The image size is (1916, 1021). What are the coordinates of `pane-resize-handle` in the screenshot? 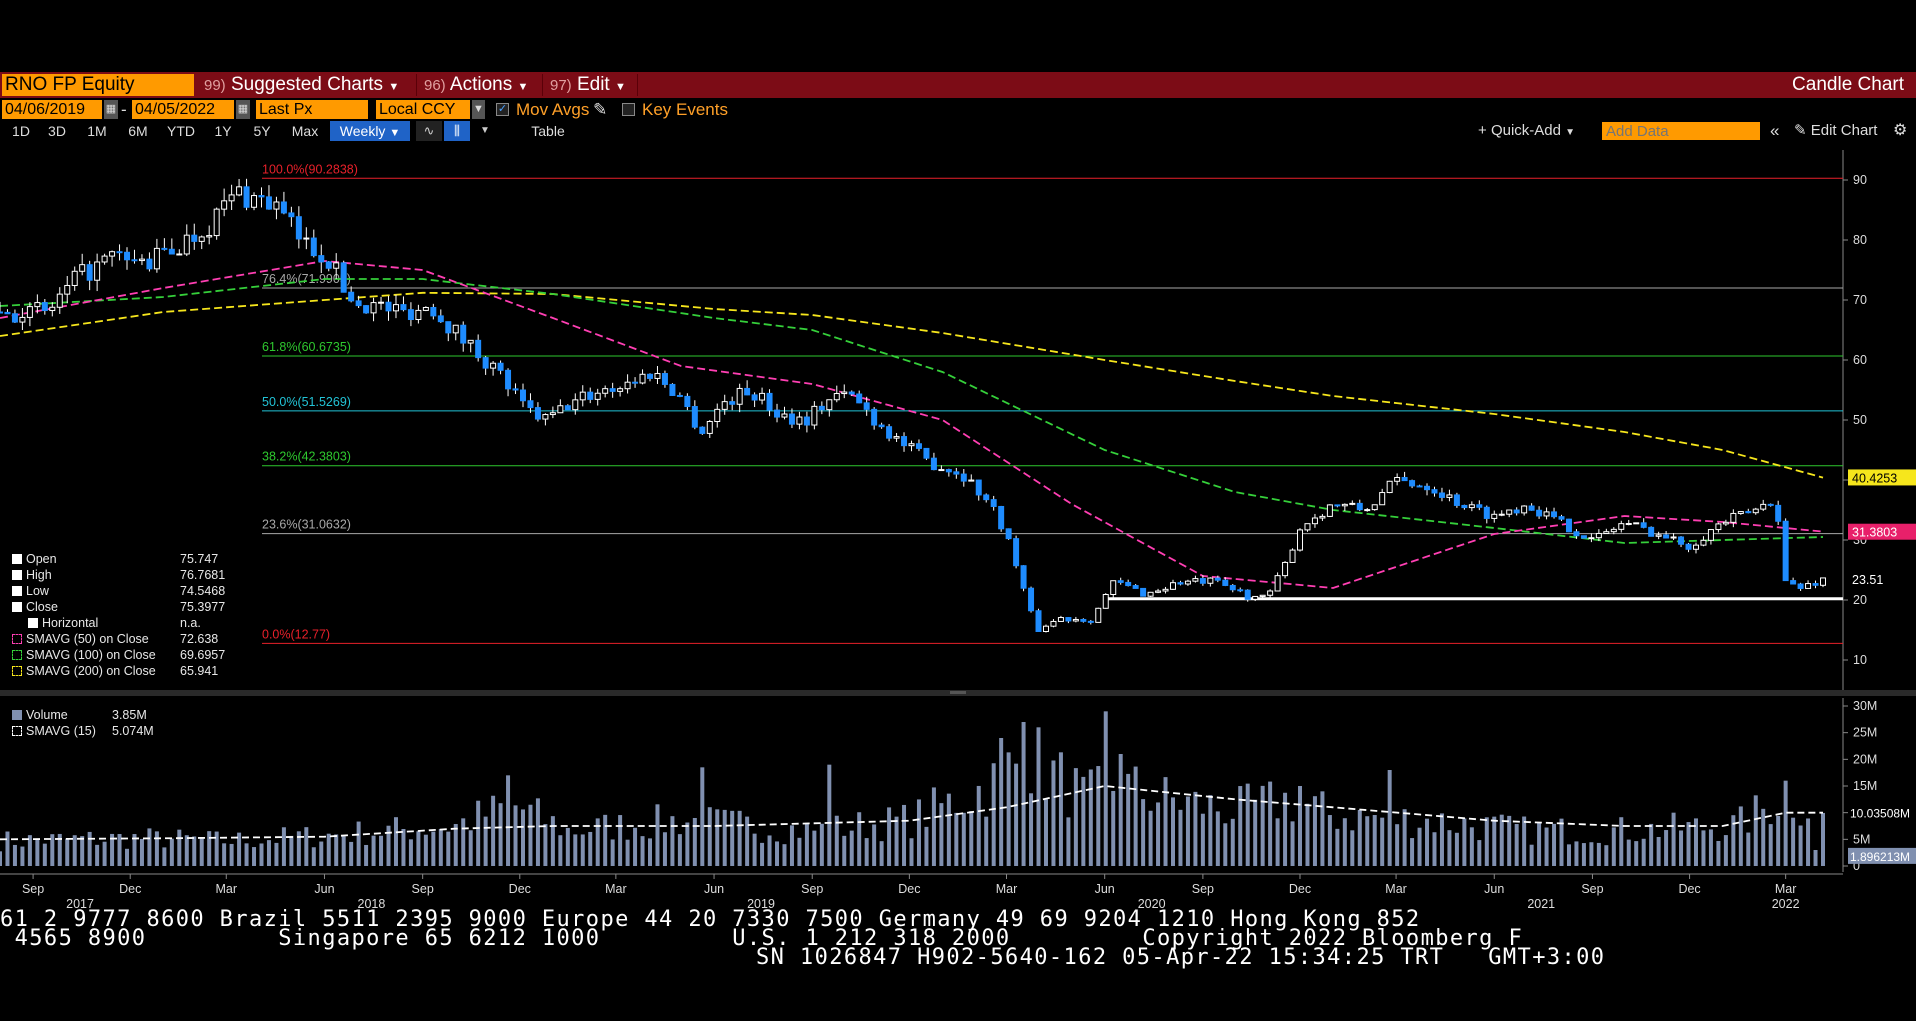 It's located at (958, 692).